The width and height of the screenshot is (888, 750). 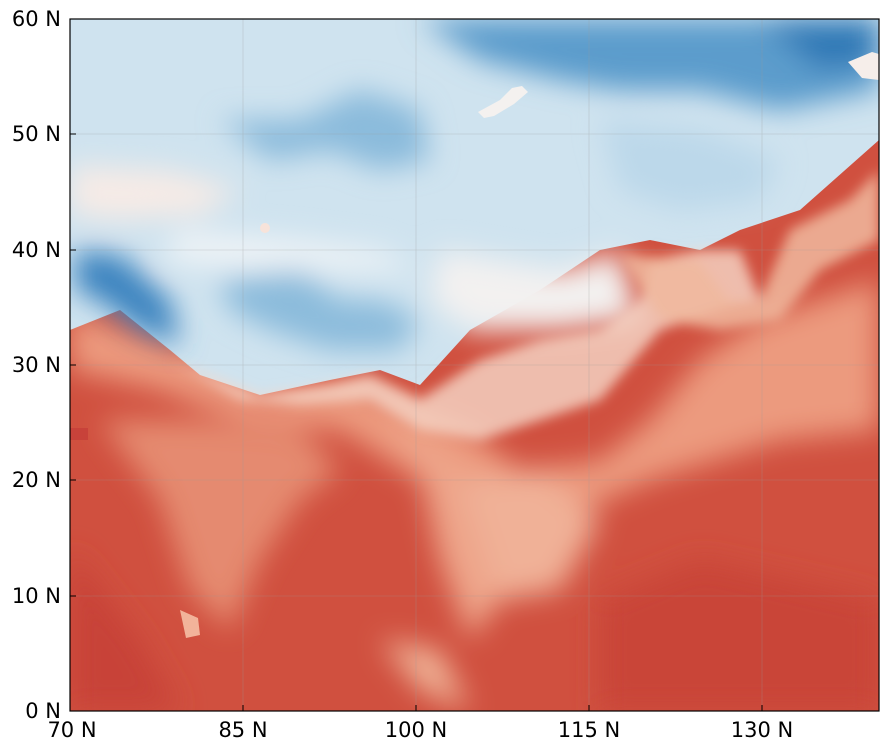 What do you see at coordinates (762, 730) in the screenshot?
I see `x-tick-label: 130 N` at bounding box center [762, 730].